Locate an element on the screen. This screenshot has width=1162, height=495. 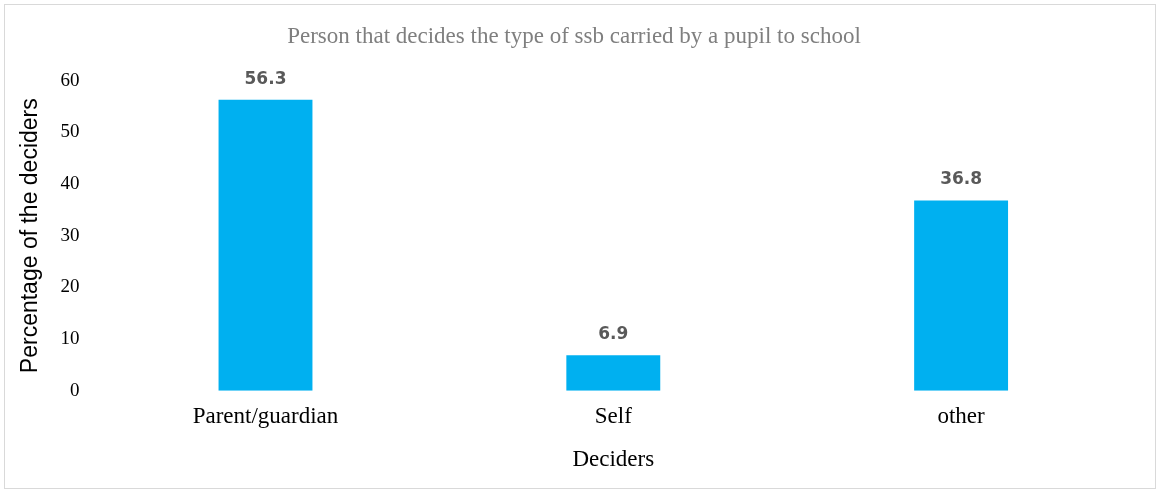
y-tick-label: 60 is located at coordinates (70, 79).